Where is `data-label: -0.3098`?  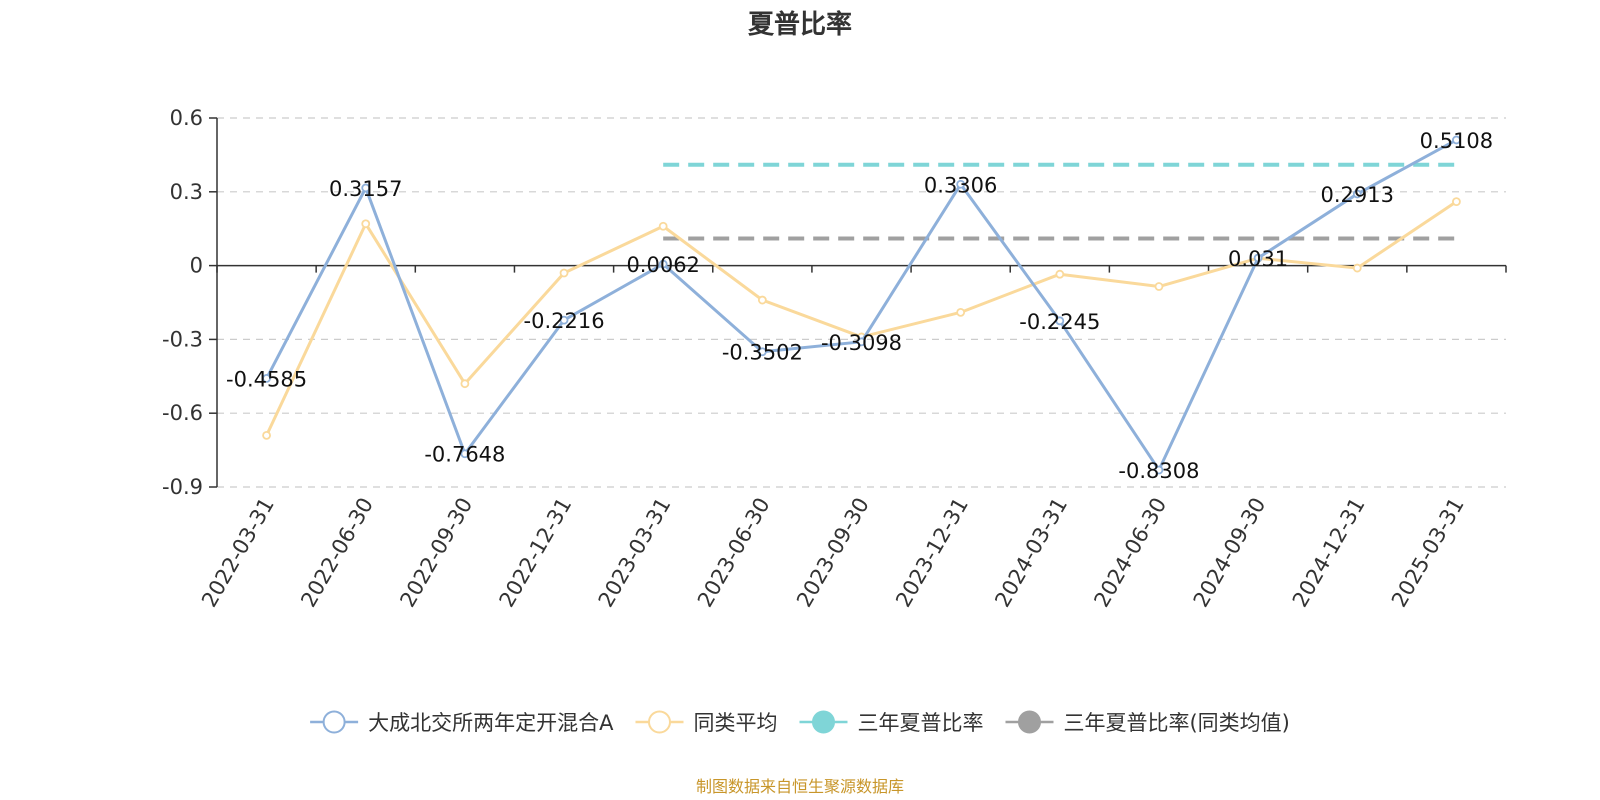
data-label: -0.3098 is located at coordinates (861, 343).